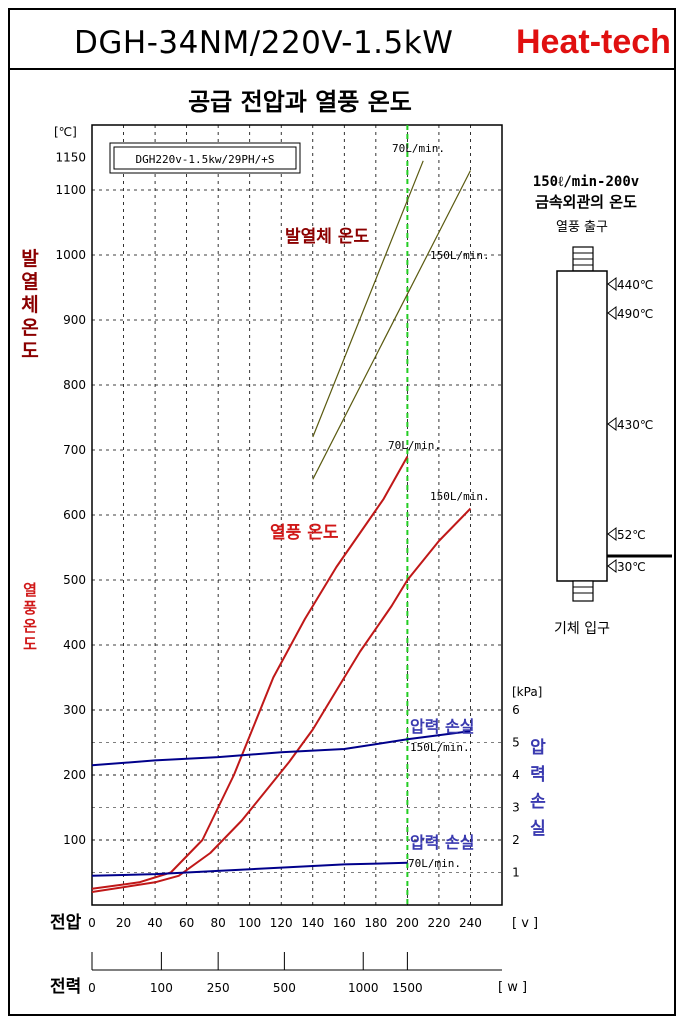  What do you see at coordinates (460, 496) in the screenshot?
I see `label-air-150: 150L/min.` at bounding box center [460, 496].